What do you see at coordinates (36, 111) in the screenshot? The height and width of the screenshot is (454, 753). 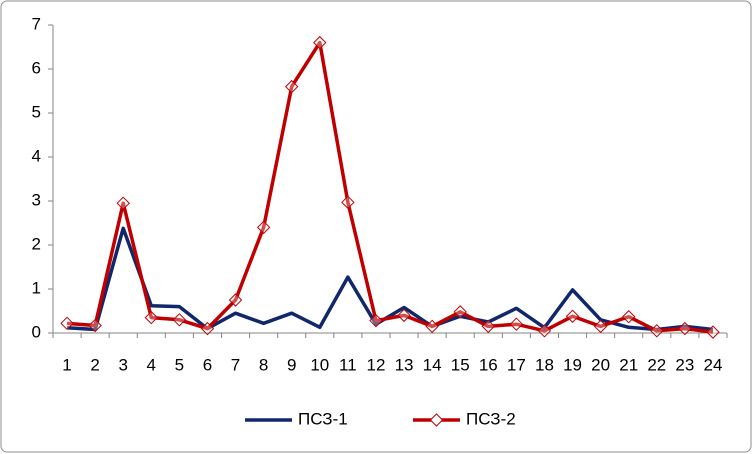 I see `y-tick-label: 5` at bounding box center [36, 111].